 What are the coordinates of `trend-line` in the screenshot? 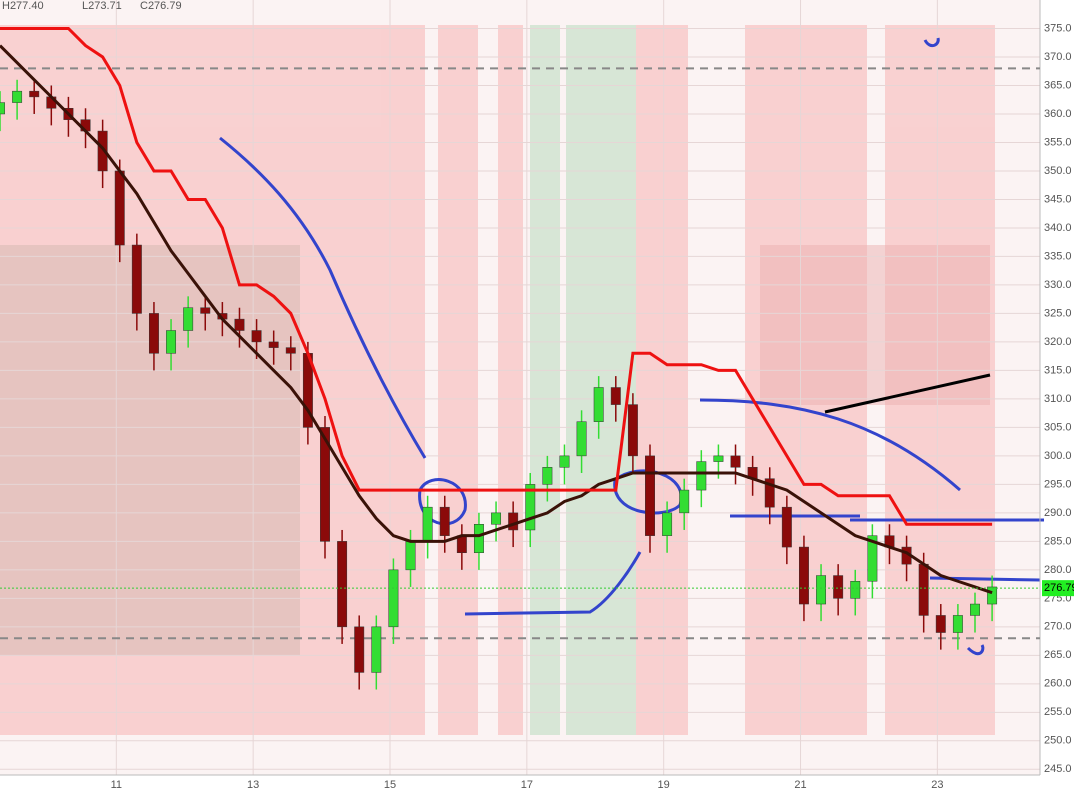 It's located at (907, 393).